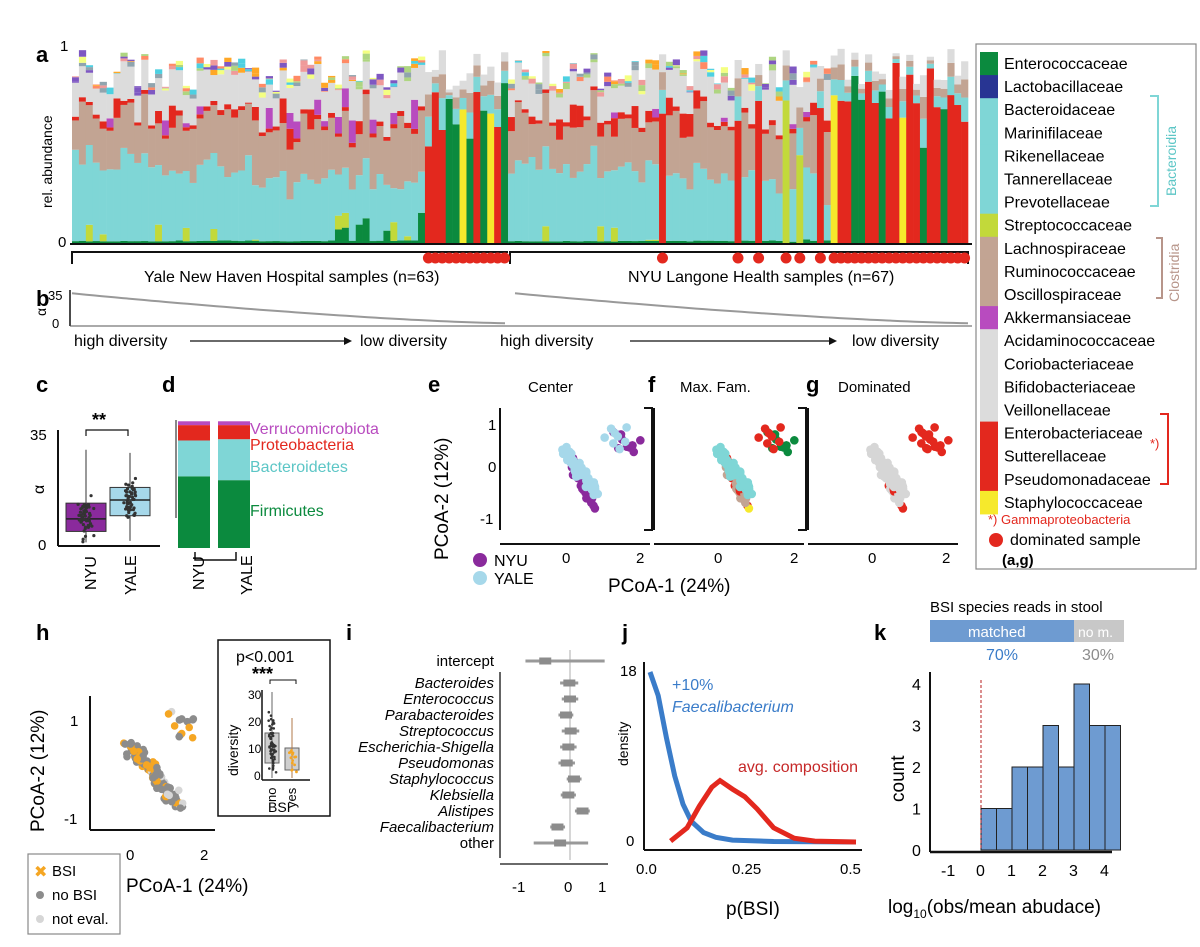  Describe the element at coordinates (718, 558) in the screenshot. I see `panel-f-xtick-0: 0` at that location.